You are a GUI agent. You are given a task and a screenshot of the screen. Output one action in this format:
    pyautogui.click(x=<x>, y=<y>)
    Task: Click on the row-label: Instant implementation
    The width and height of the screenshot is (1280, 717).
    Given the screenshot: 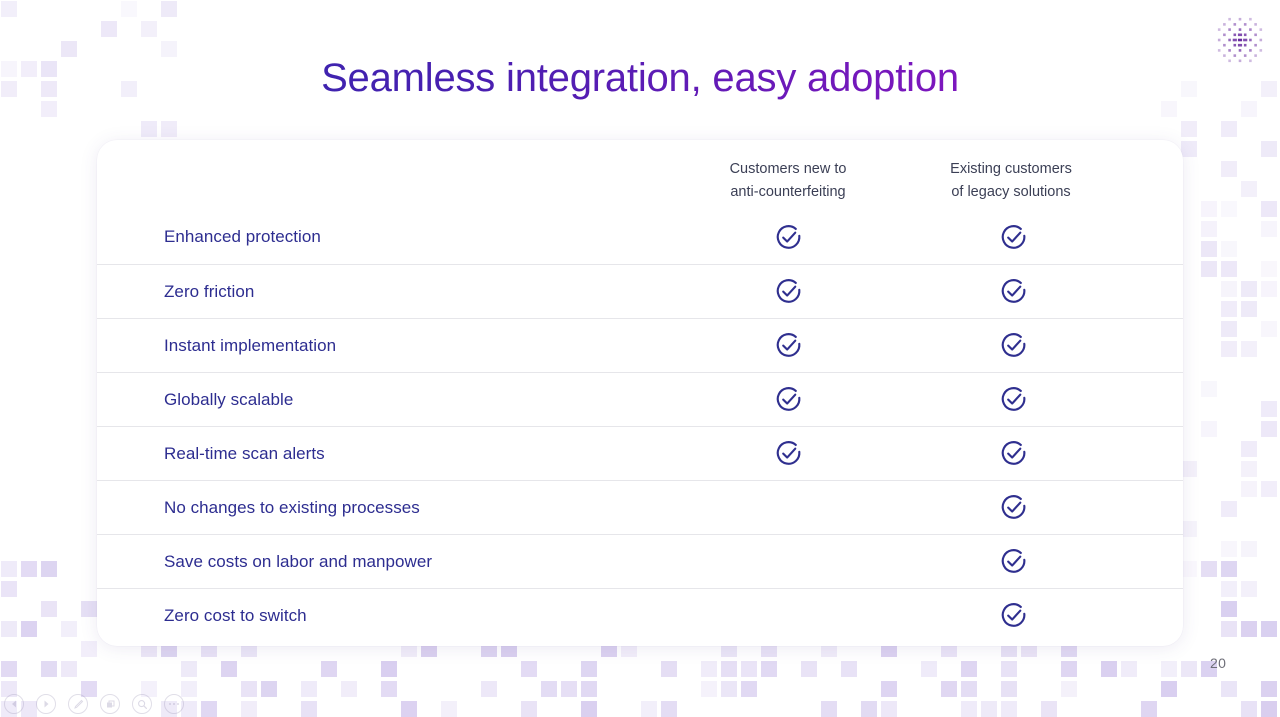 What is the action you would take?
    pyautogui.click(x=250, y=345)
    